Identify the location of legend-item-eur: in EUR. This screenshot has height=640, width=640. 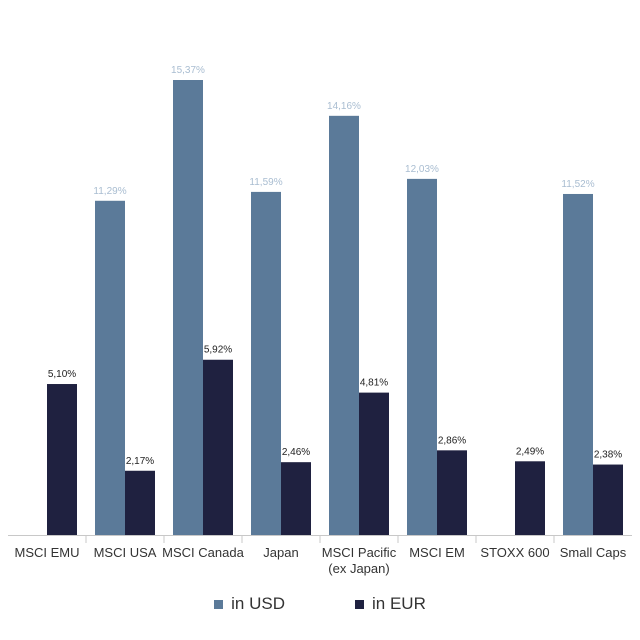
(390, 604).